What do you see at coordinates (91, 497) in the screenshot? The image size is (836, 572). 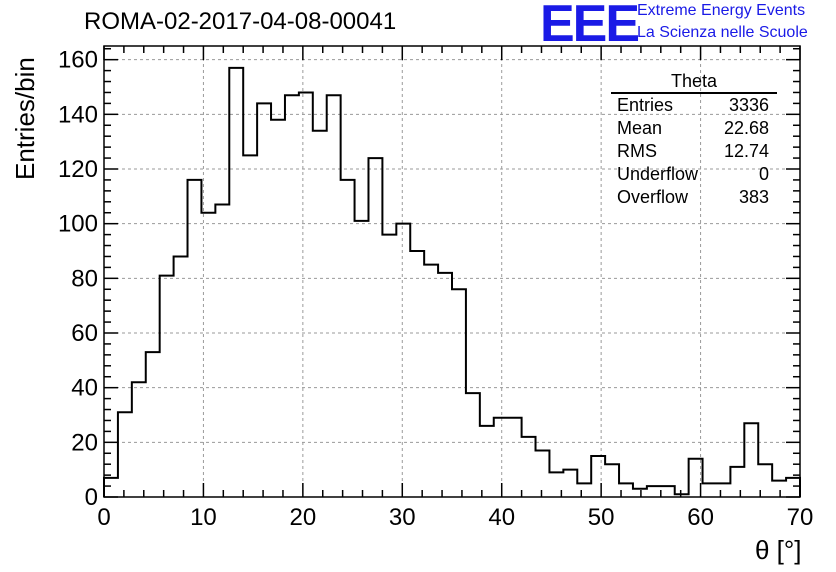 I see `y-tick-label: 0` at bounding box center [91, 497].